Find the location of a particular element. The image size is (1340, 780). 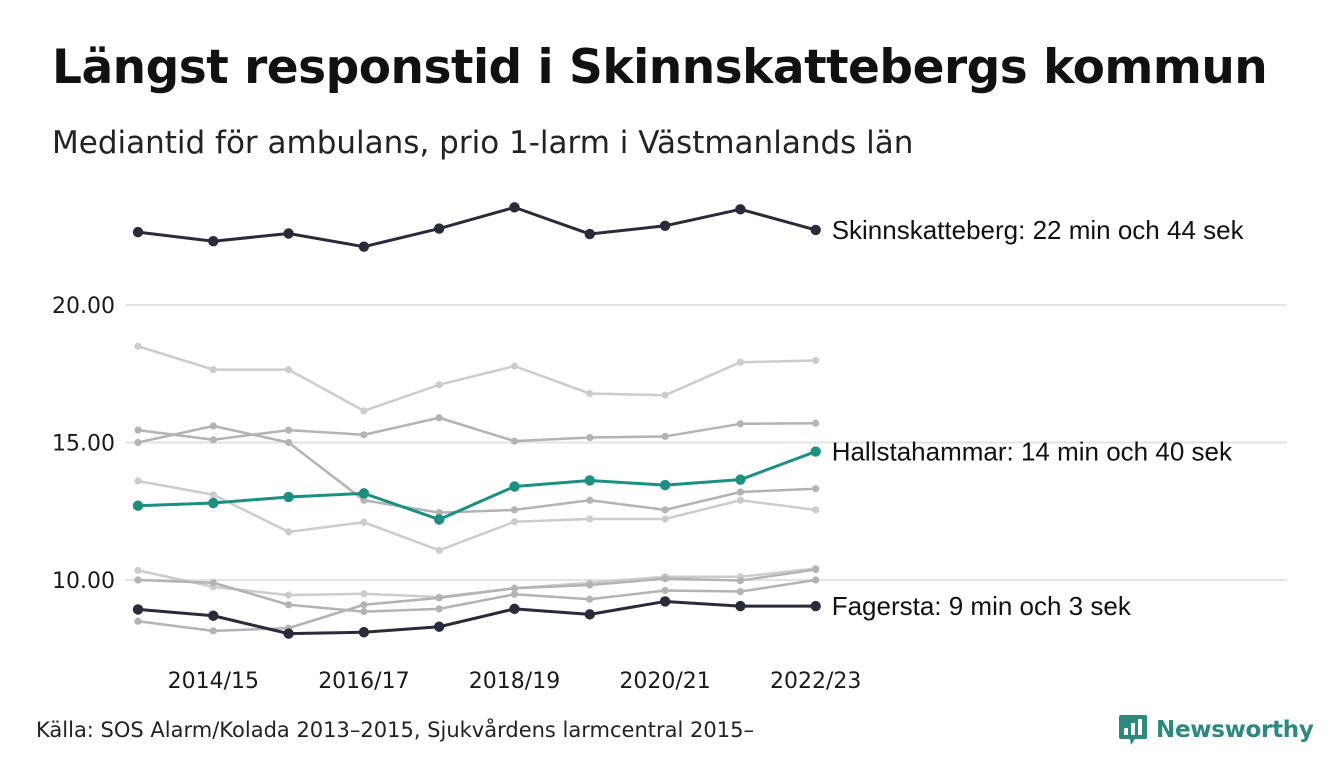

y-tick-label: 10.00 is located at coordinates (83, 581).